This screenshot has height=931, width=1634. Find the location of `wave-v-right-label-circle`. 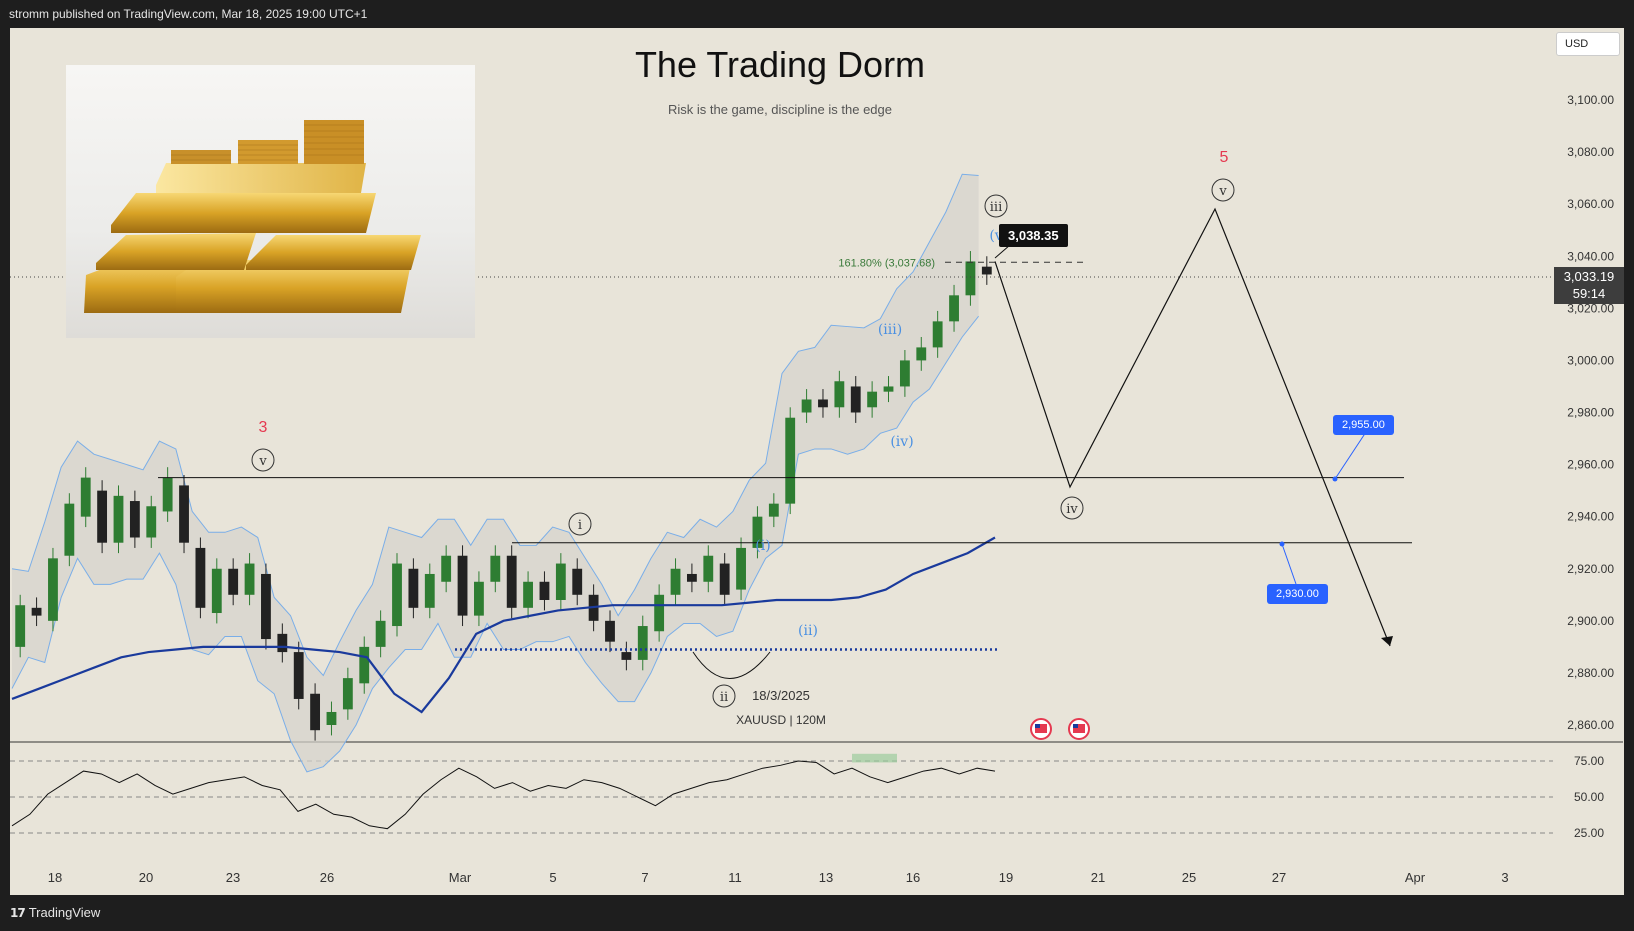

wave-v-right-label-circle is located at coordinates (1223, 190).